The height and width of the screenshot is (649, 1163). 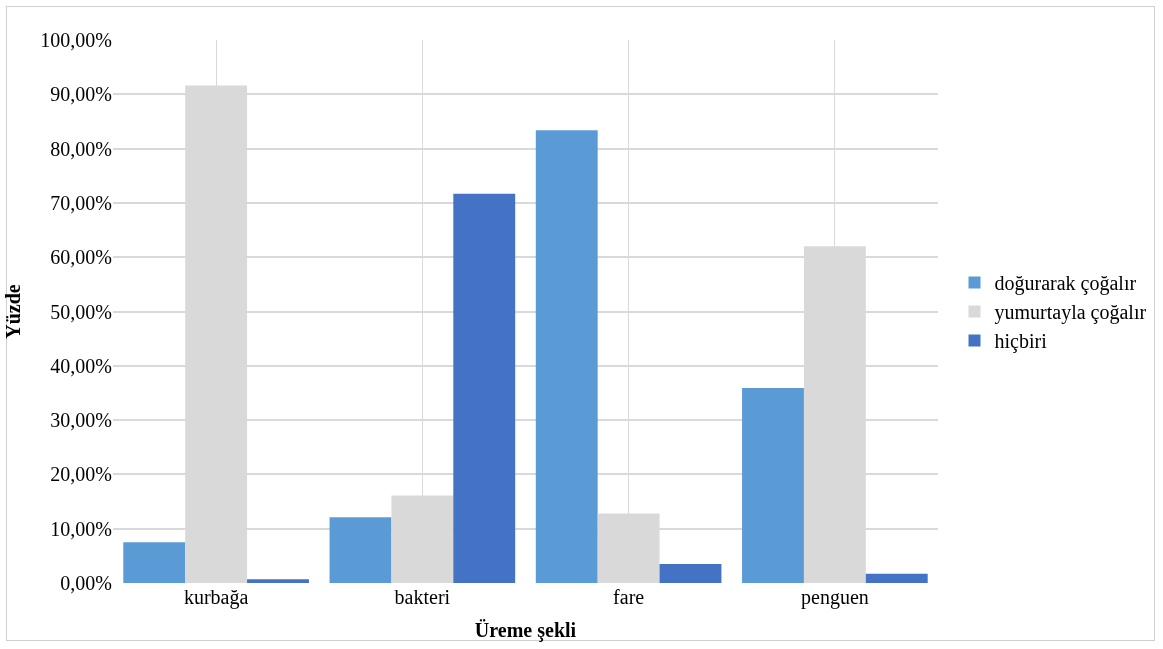 I want to click on y-tick-label: 70,00%, so click(x=81, y=202).